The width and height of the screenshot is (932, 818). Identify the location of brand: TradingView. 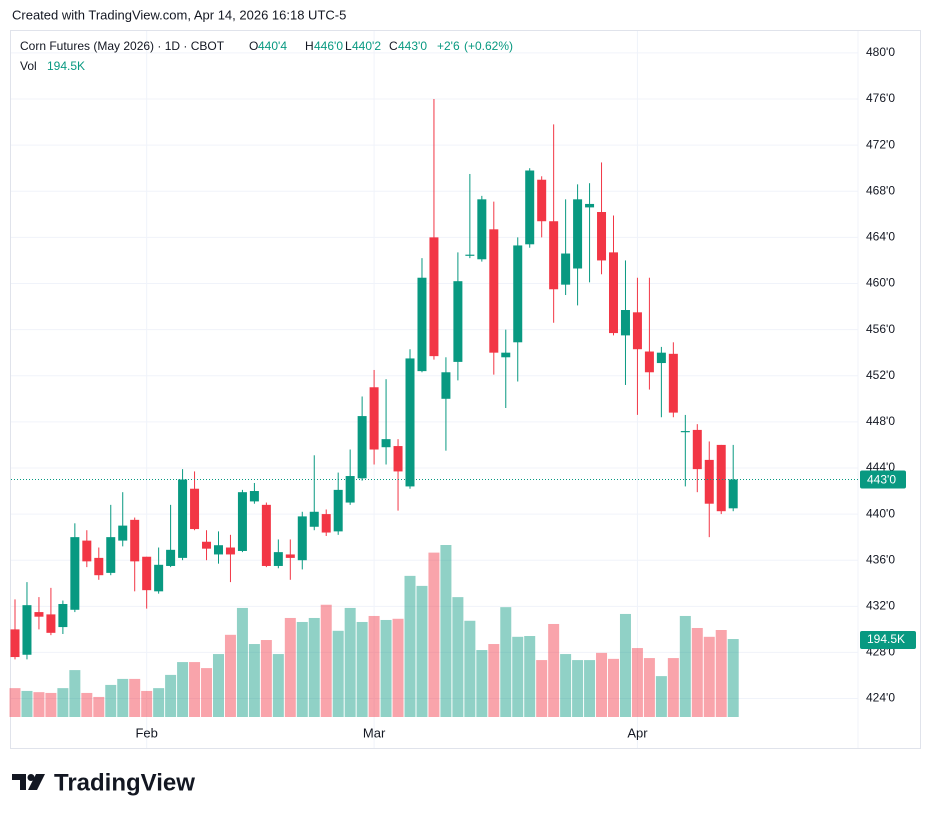
(124, 782).